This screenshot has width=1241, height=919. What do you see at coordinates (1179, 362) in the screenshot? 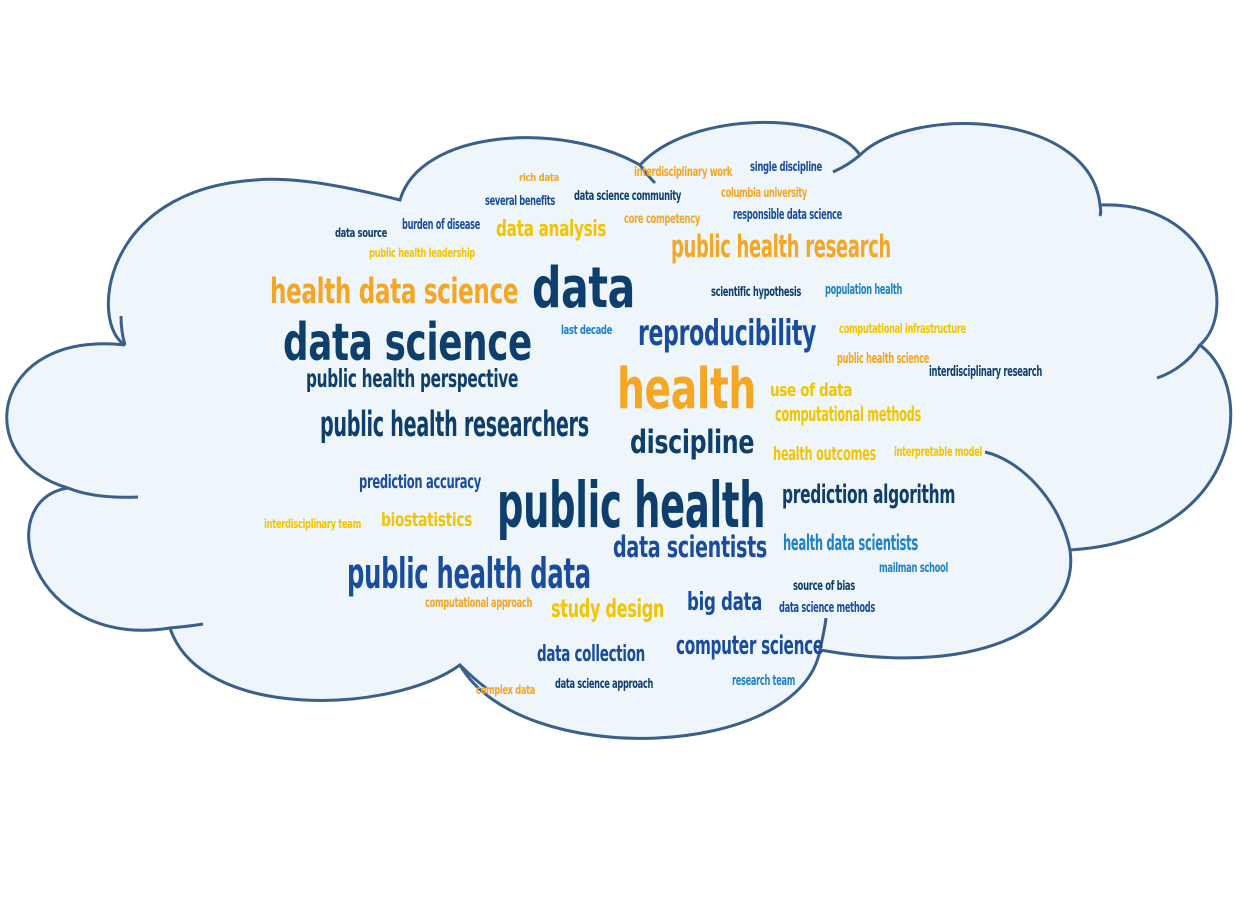
I see `cloud-seam-right-upper` at bounding box center [1179, 362].